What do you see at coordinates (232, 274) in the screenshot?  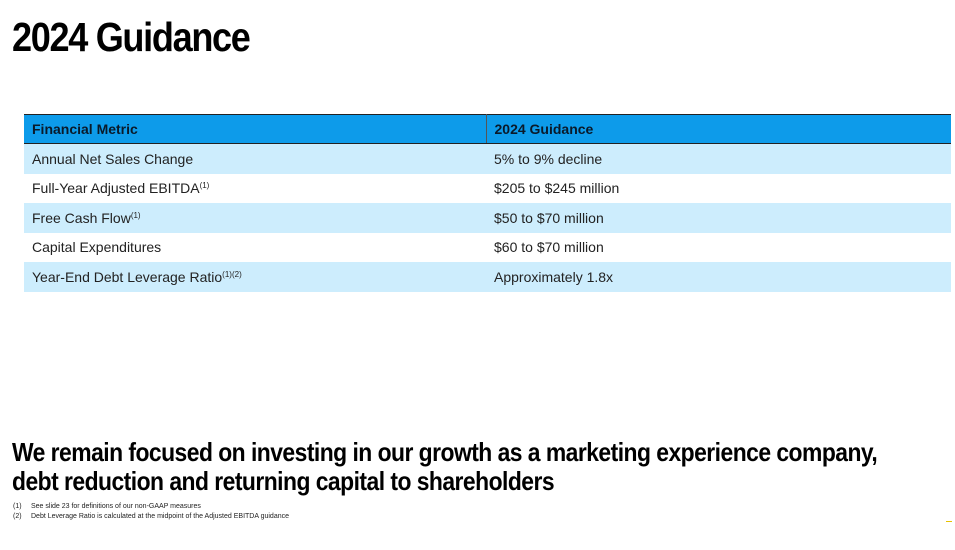 I see `footnote-ref: (1)(2)` at bounding box center [232, 274].